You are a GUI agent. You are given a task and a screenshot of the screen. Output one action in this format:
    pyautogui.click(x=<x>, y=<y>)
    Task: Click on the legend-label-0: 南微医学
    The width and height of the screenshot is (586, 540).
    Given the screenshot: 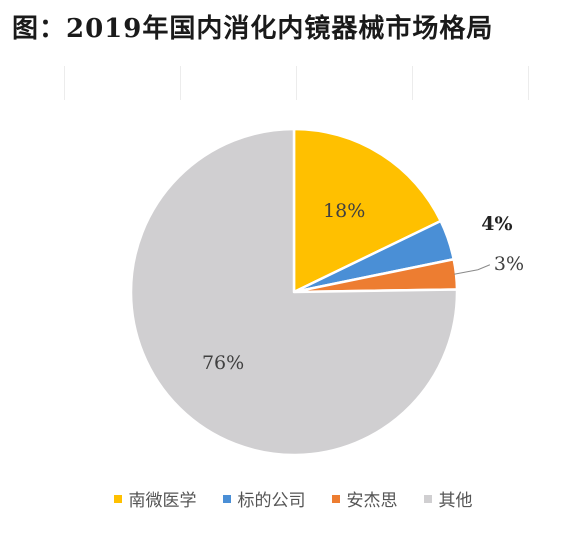 What is the action you would take?
    pyautogui.click(x=162, y=501)
    